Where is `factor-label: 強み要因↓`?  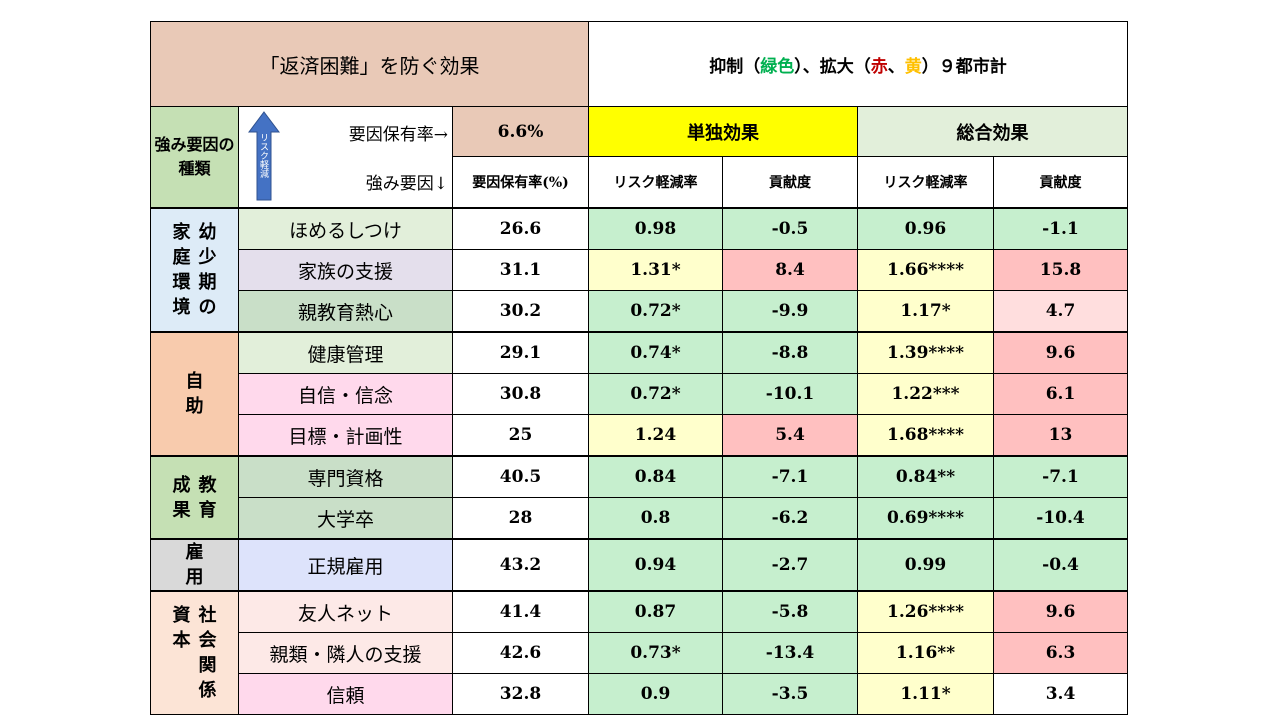 factor-label: 強み要因↓ is located at coordinates (406, 184).